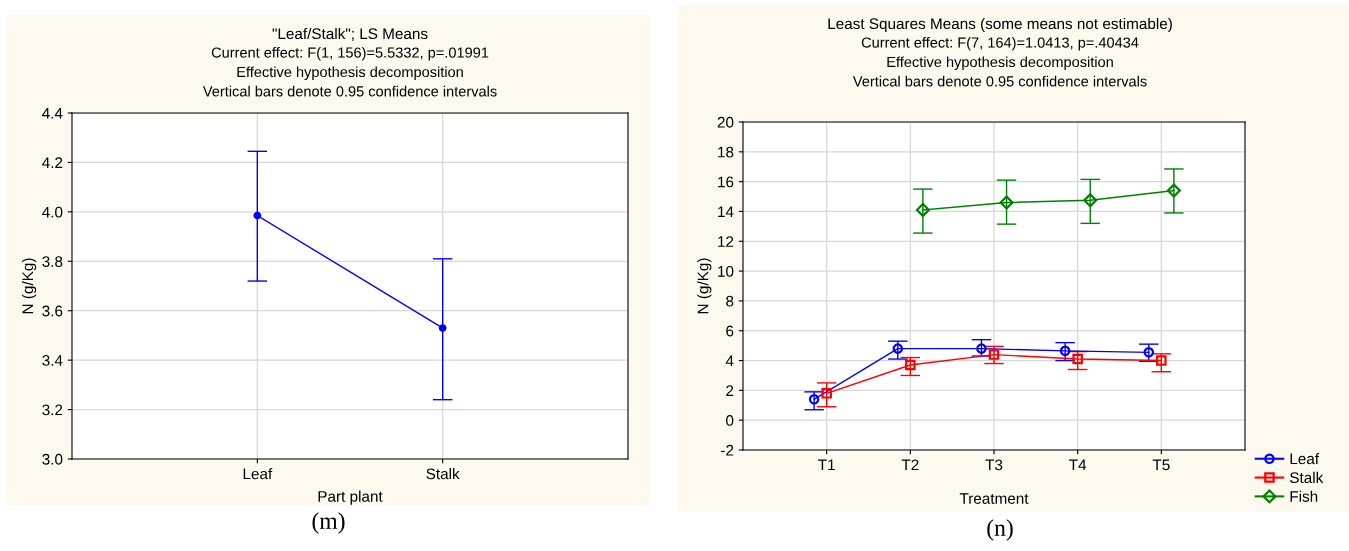 This screenshot has height=551, width=1349. Describe the element at coordinates (1078, 465) in the screenshot. I see `x-tick-label: T4` at that location.